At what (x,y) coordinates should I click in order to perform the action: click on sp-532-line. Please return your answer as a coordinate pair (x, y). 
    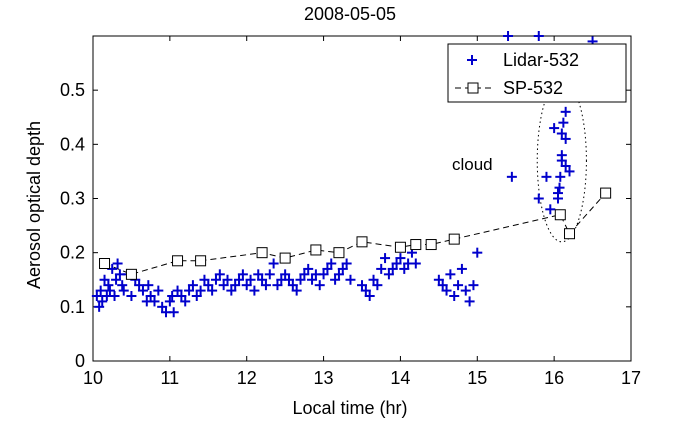
    Looking at the image, I should click on (355, 233).